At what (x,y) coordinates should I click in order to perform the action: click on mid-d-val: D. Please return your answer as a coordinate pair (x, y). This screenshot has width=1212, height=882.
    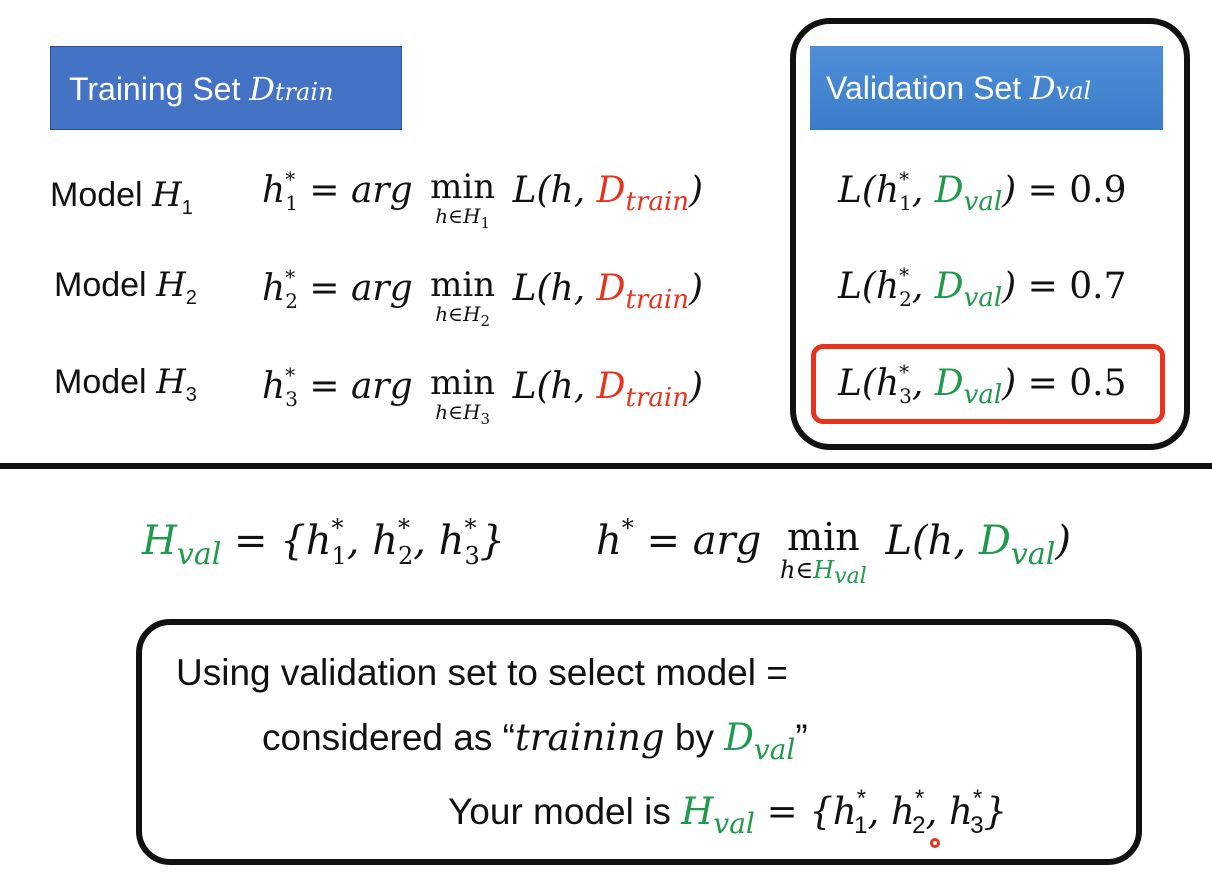
    Looking at the image, I should click on (994, 541).